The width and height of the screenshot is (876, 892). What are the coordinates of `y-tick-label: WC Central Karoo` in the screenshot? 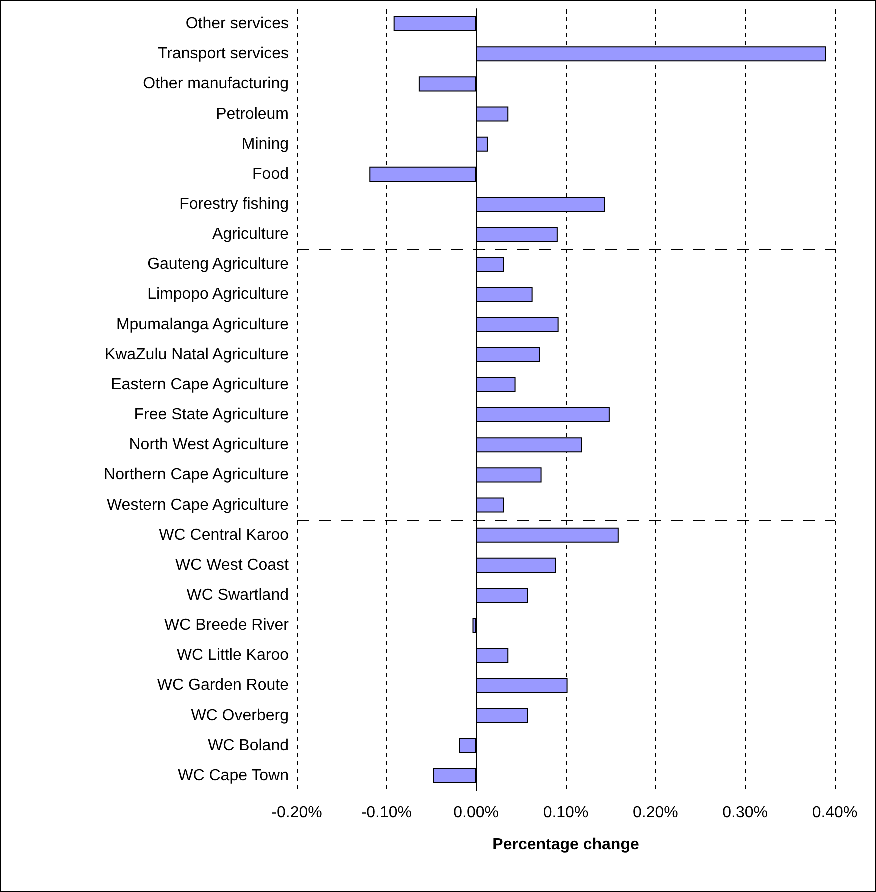 It's located at (224, 535).